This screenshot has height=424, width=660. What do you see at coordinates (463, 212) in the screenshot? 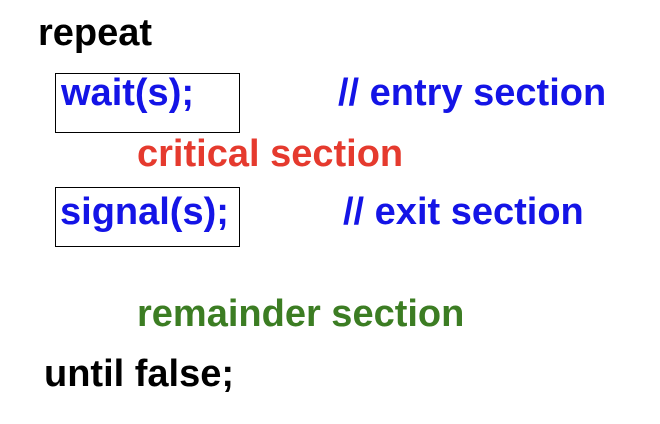
I see `exit-section-comment: // exit section` at bounding box center [463, 212].